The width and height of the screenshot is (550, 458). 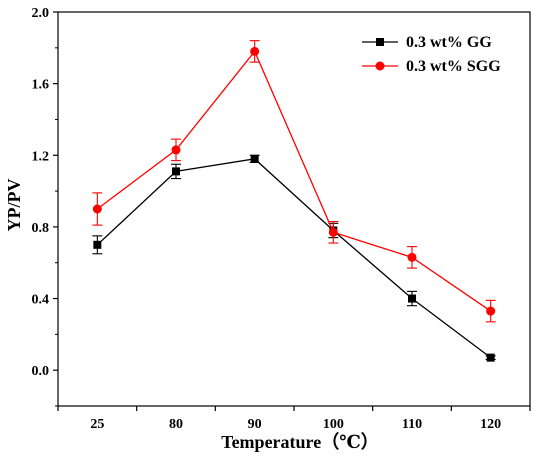 What do you see at coordinates (41, 371) in the screenshot?
I see `y-tick-label: 0.0` at bounding box center [41, 371].